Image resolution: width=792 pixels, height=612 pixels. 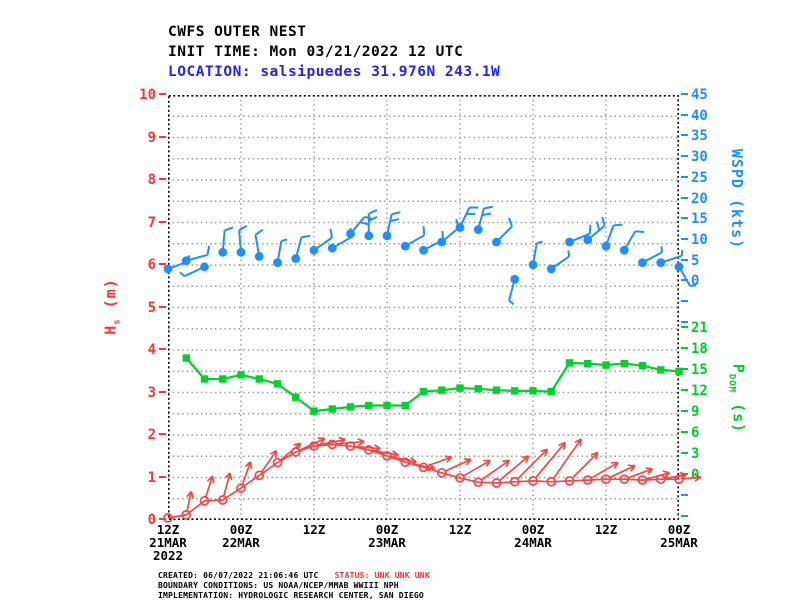 What do you see at coordinates (387, 542) in the screenshot?
I see `date-tick-label: 23MAR` at bounding box center [387, 542].